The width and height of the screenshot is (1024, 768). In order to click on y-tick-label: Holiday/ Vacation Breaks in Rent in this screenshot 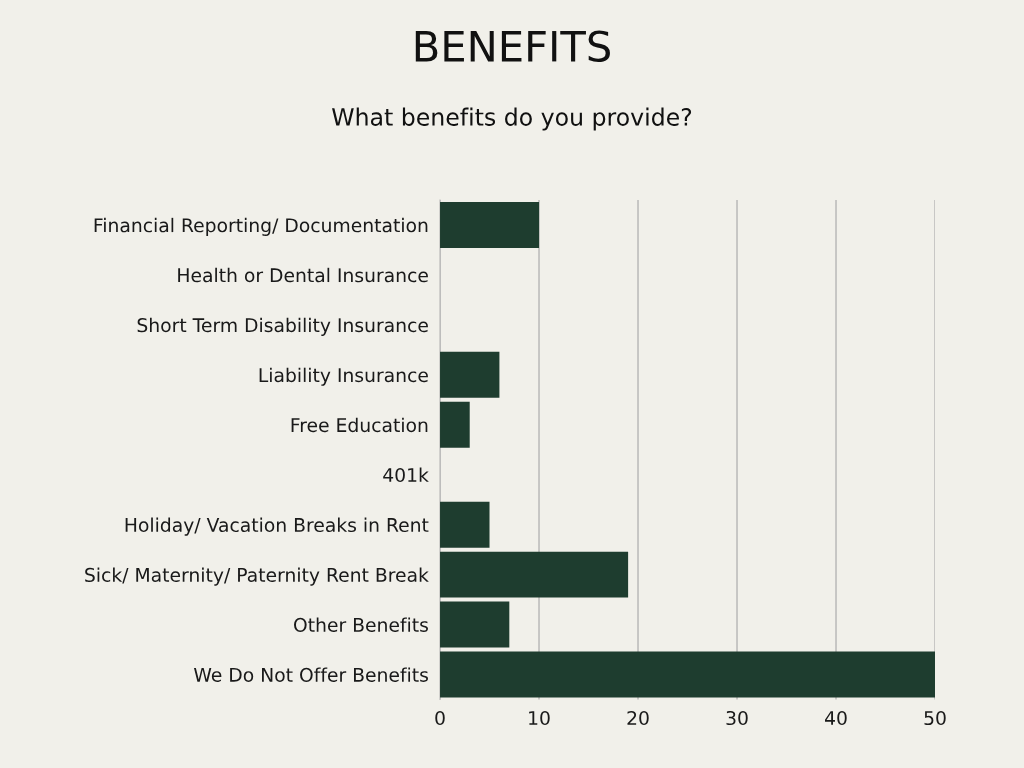, I will do `click(277, 526)`.